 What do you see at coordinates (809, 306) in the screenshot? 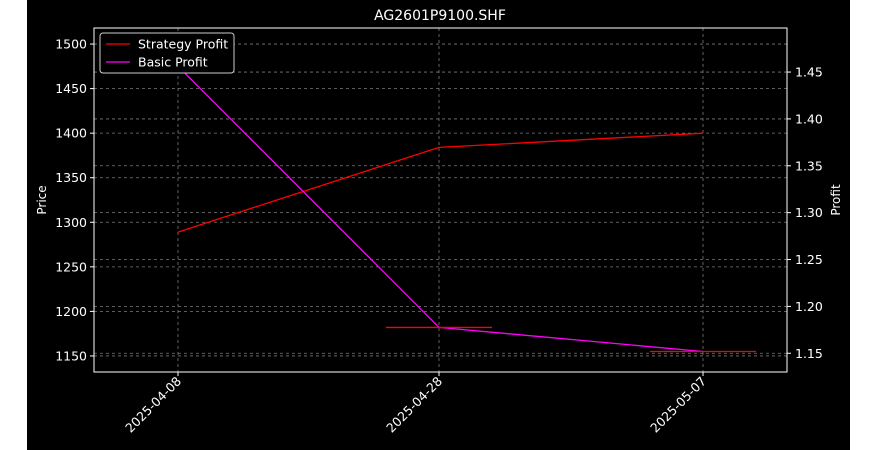
I see `y-right-tick-label: 1.20` at bounding box center [809, 306].